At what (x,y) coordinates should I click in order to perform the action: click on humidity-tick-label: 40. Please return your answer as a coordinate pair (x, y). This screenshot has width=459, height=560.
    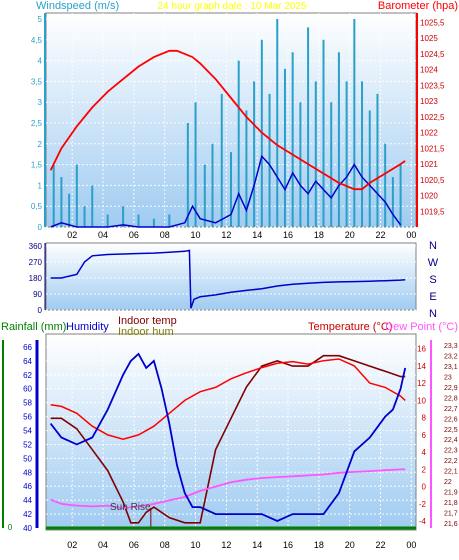
    Looking at the image, I should click on (27, 528).